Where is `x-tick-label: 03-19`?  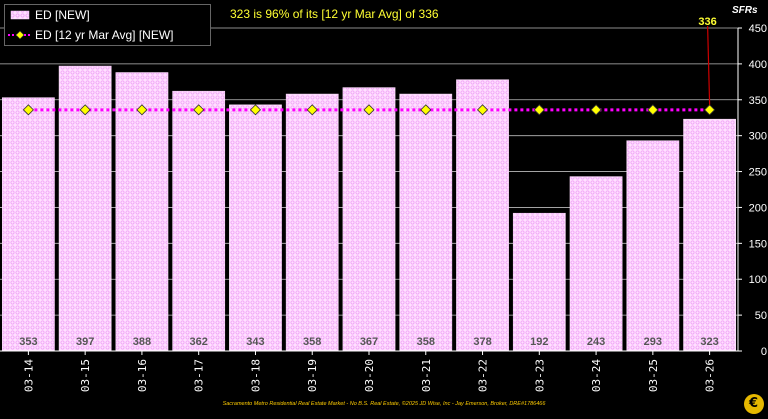
x-tick-label: 03-19 is located at coordinates (312, 375).